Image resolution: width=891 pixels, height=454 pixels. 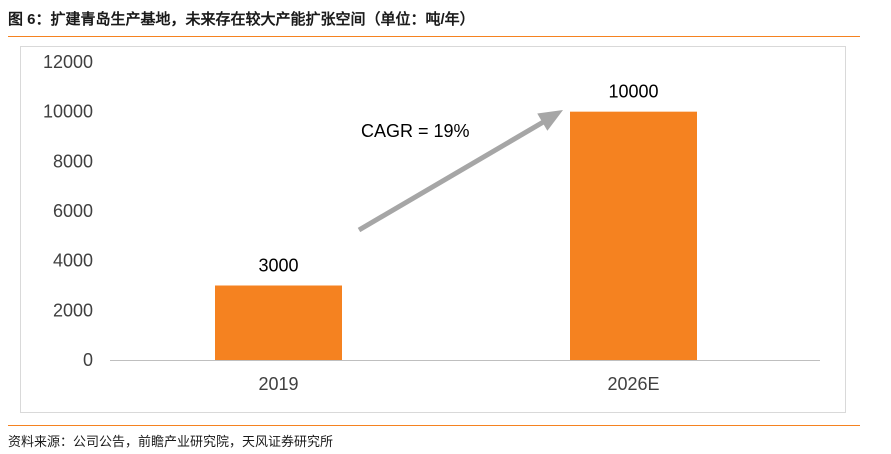 What do you see at coordinates (434, 425) in the screenshot?
I see `source-rule` at bounding box center [434, 425].